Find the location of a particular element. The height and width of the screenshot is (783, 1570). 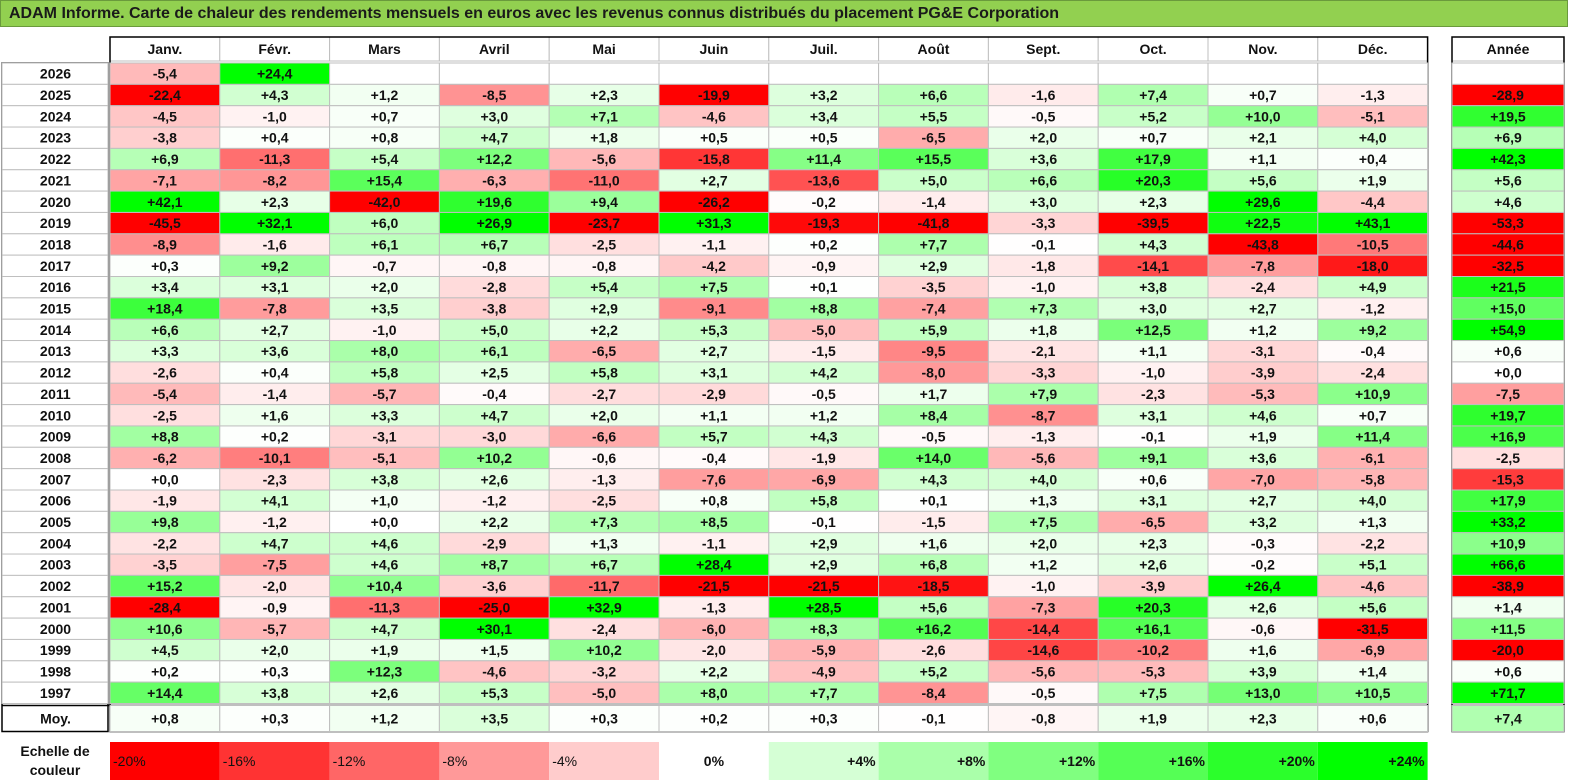

cell-value: -10,5 is located at coordinates (1373, 244).